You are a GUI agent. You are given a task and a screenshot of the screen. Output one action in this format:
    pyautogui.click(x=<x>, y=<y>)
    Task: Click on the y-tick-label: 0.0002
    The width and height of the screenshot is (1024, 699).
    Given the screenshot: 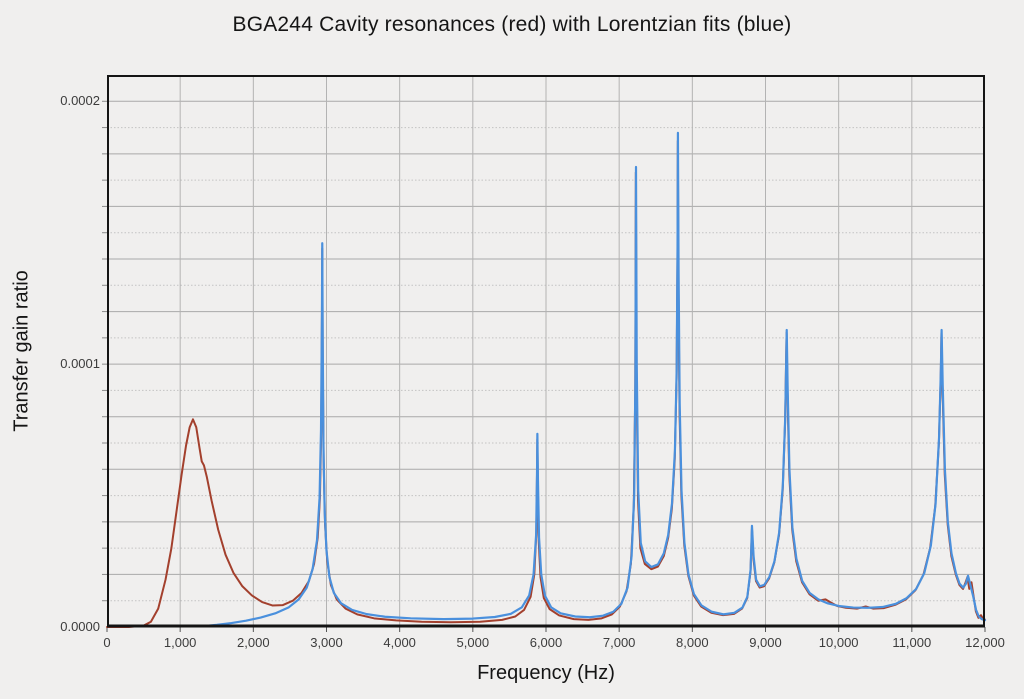 What is the action you would take?
    pyautogui.click(x=80, y=101)
    